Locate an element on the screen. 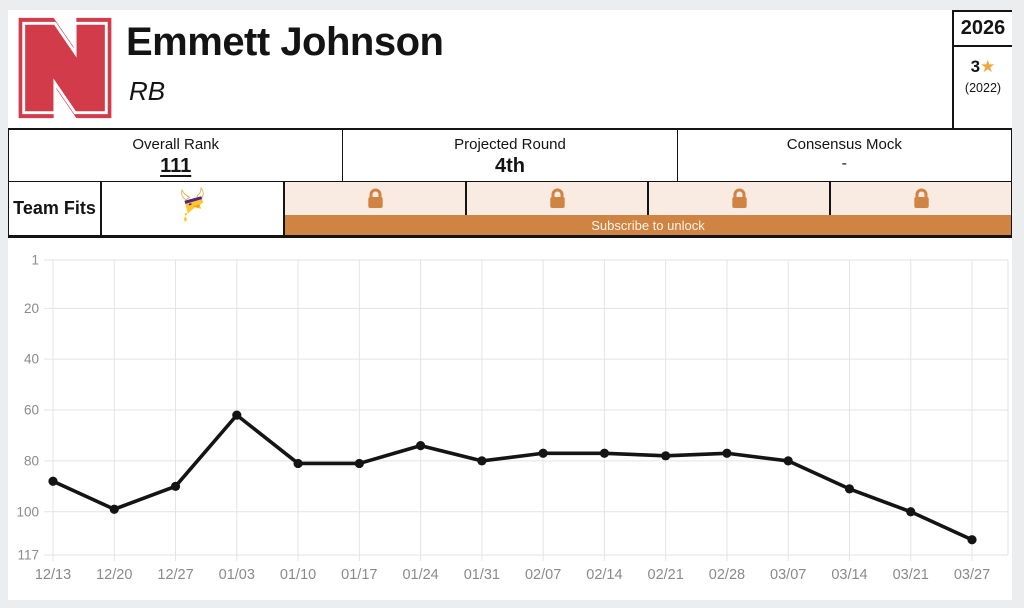 Image resolution: width=1024 pixels, height=608 pixels. overall-rank-label: Overall Rank is located at coordinates (176, 144).